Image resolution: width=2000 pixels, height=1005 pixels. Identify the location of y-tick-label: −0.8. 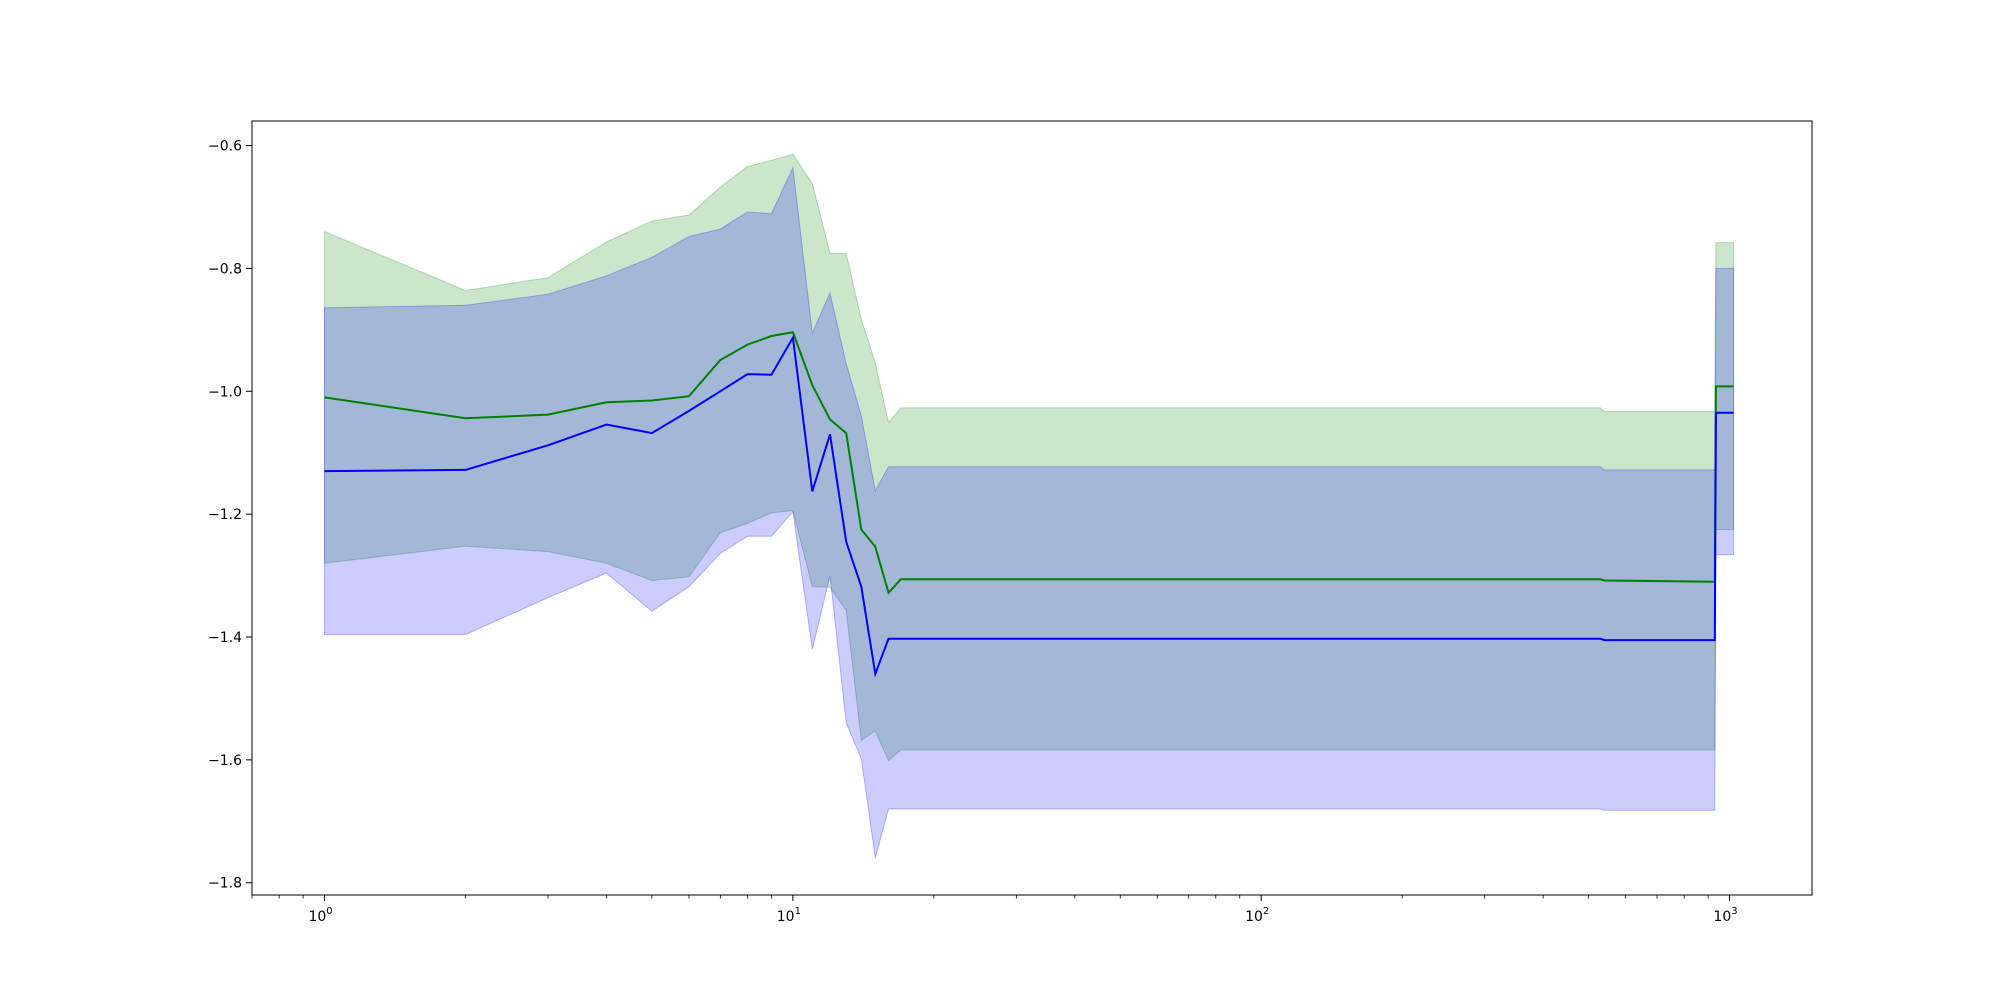
(225, 269).